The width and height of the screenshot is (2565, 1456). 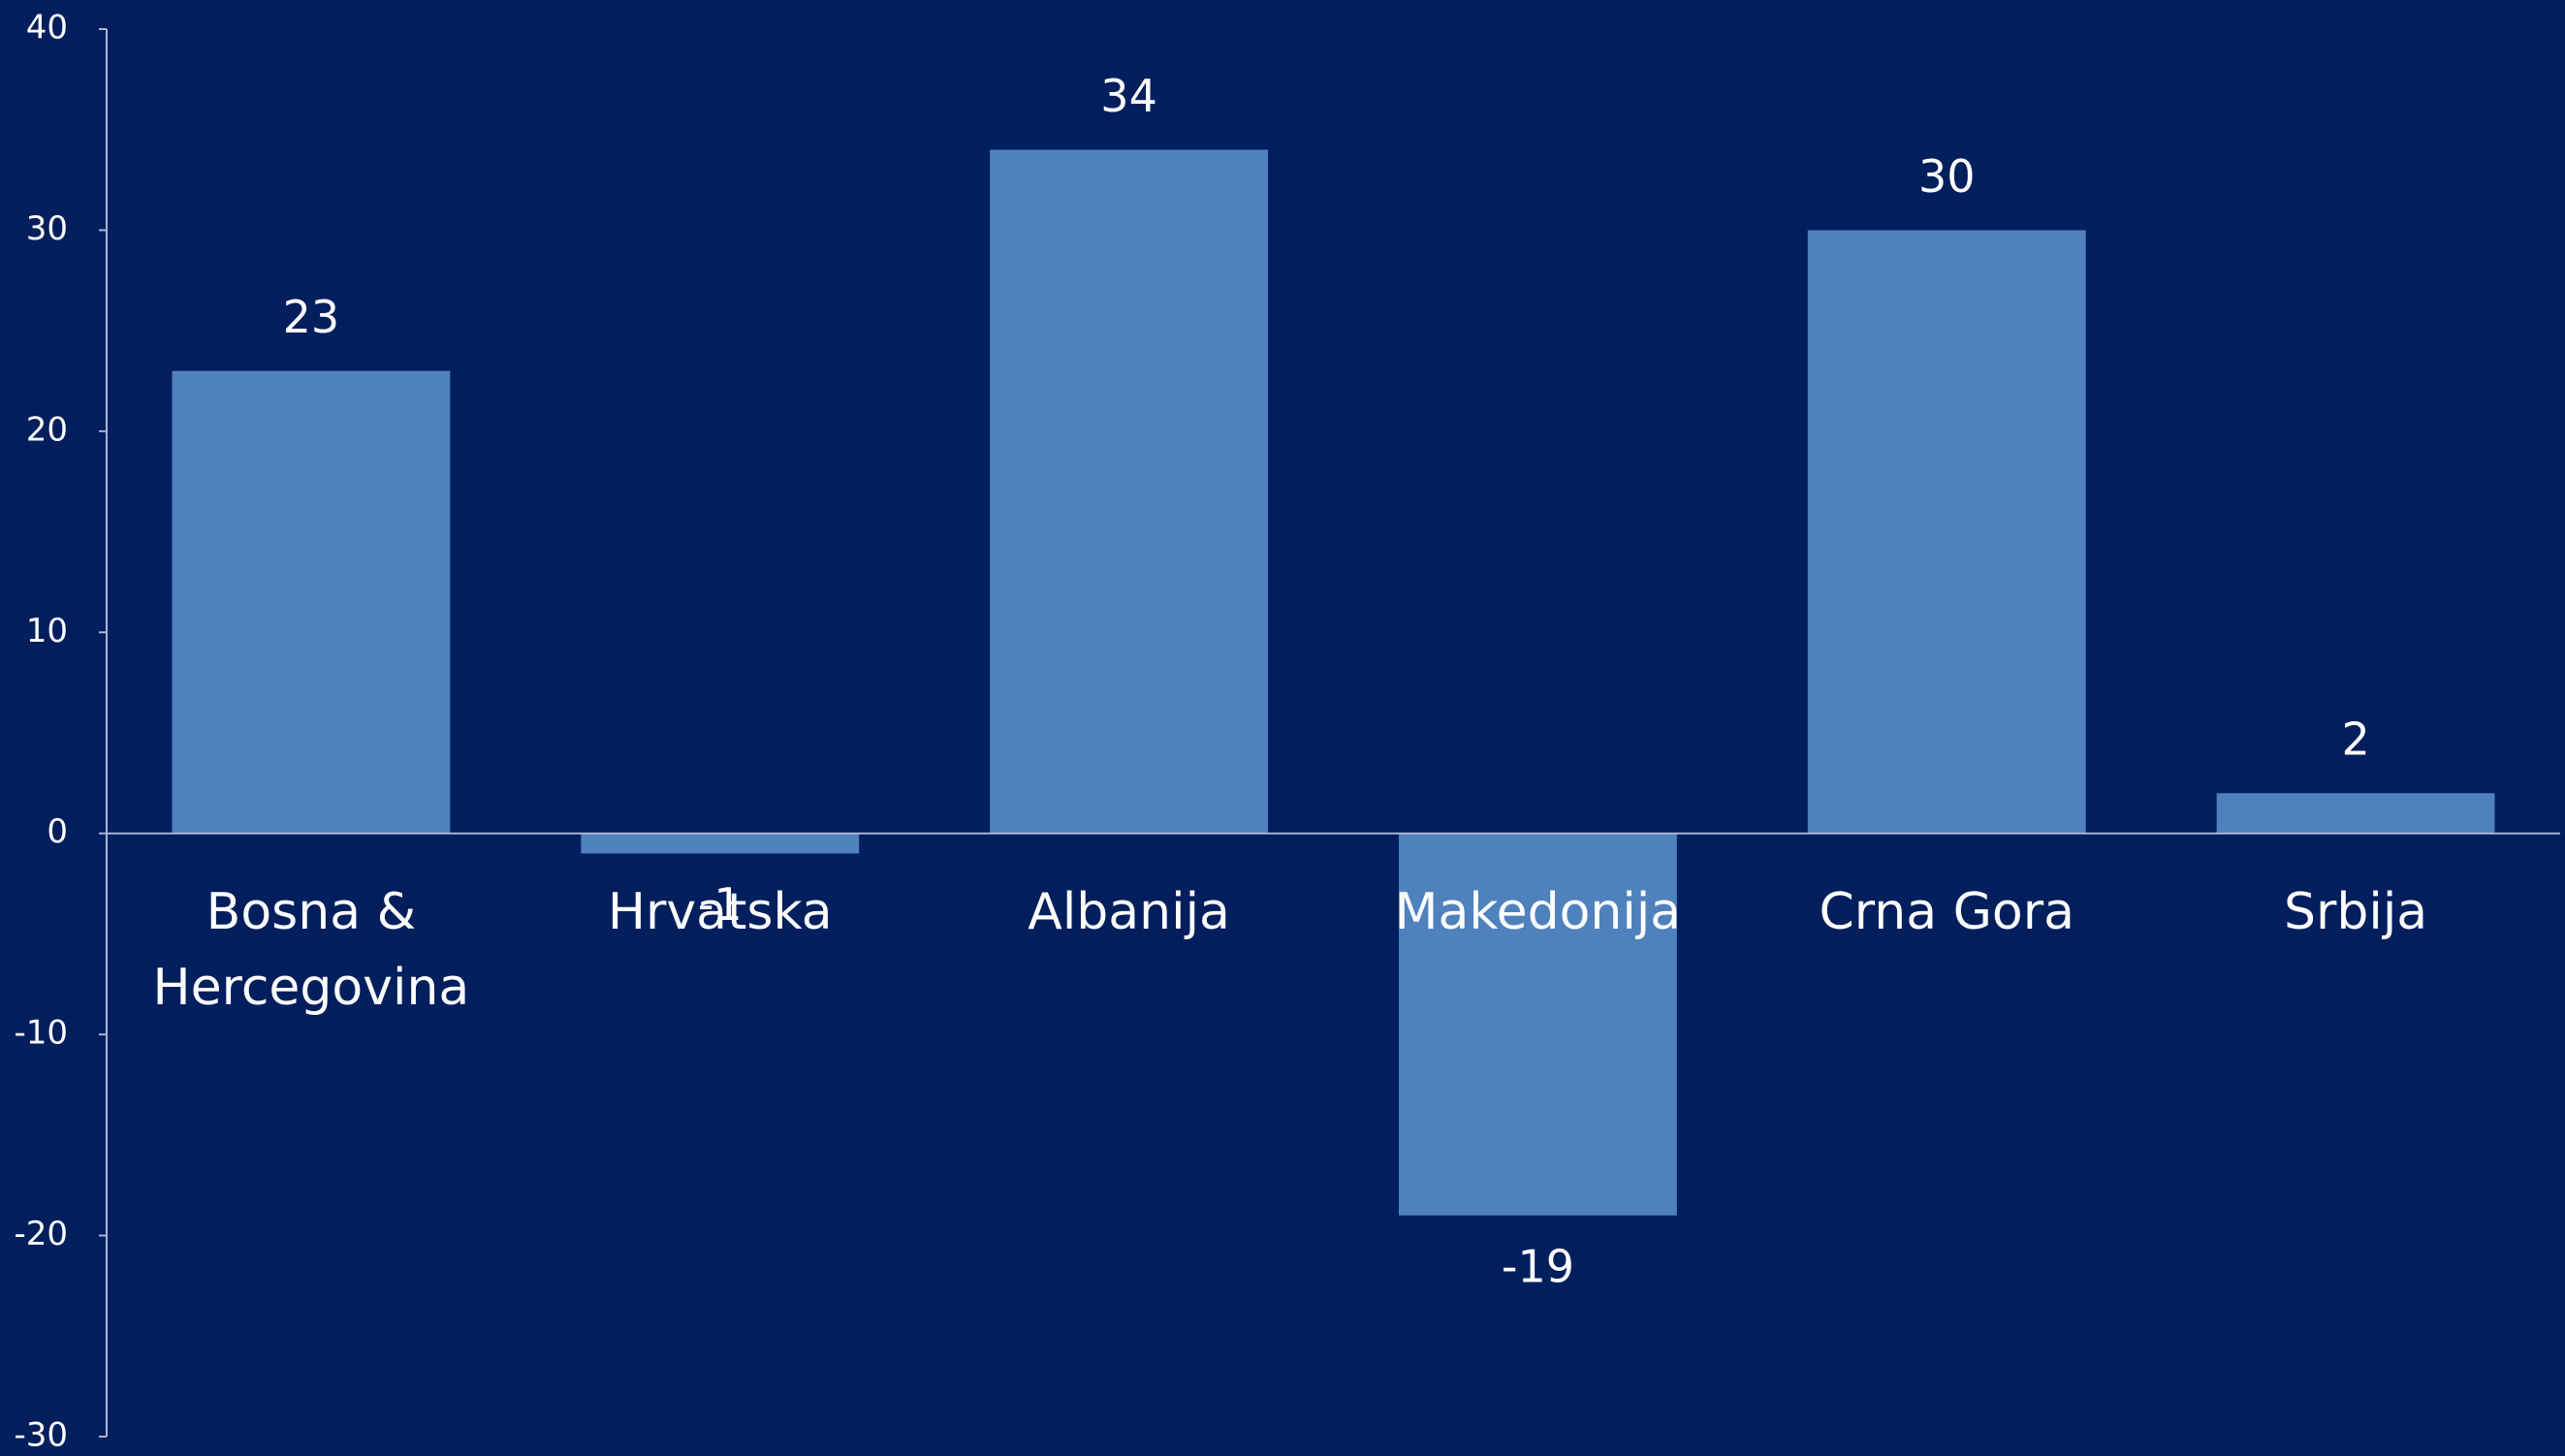 I want to click on x-tick-label: Bosna & Hercegovina, so click(x=311, y=950).